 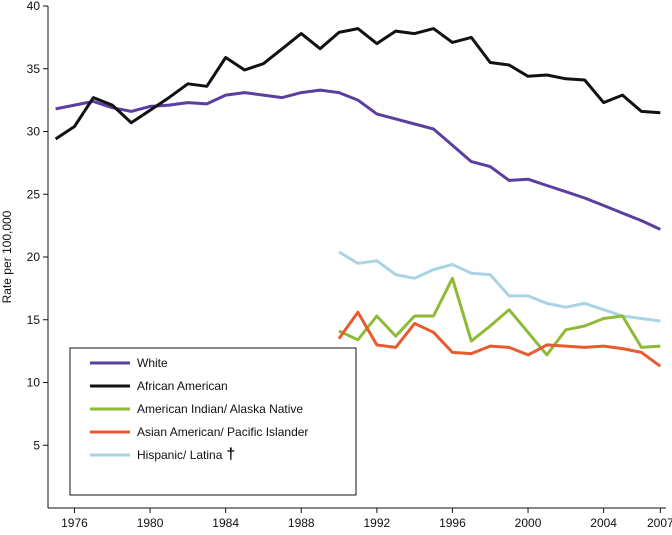 I want to click on legend-label: Asian American/ Pacific Islander, so click(x=222, y=432).